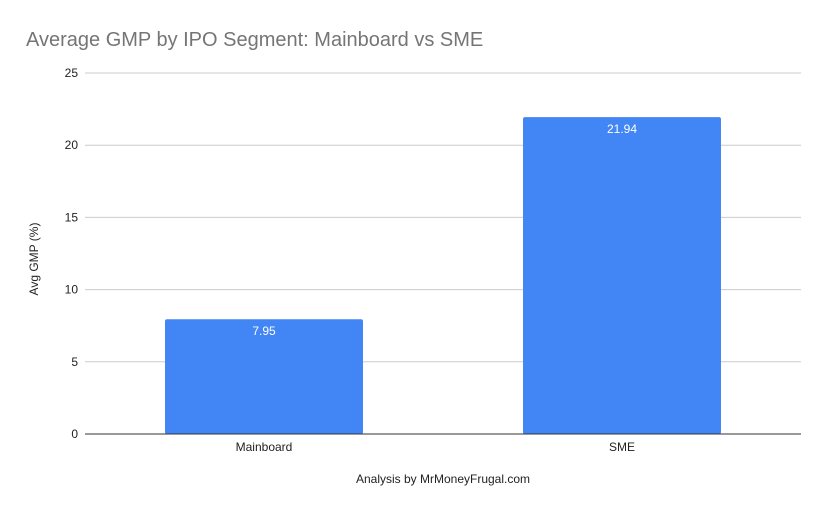 The height and width of the screenshot is (517, 827). Describe the element at coordinates (74, 434) in the screenshot. I see `y-tick-label: 0` at that location.